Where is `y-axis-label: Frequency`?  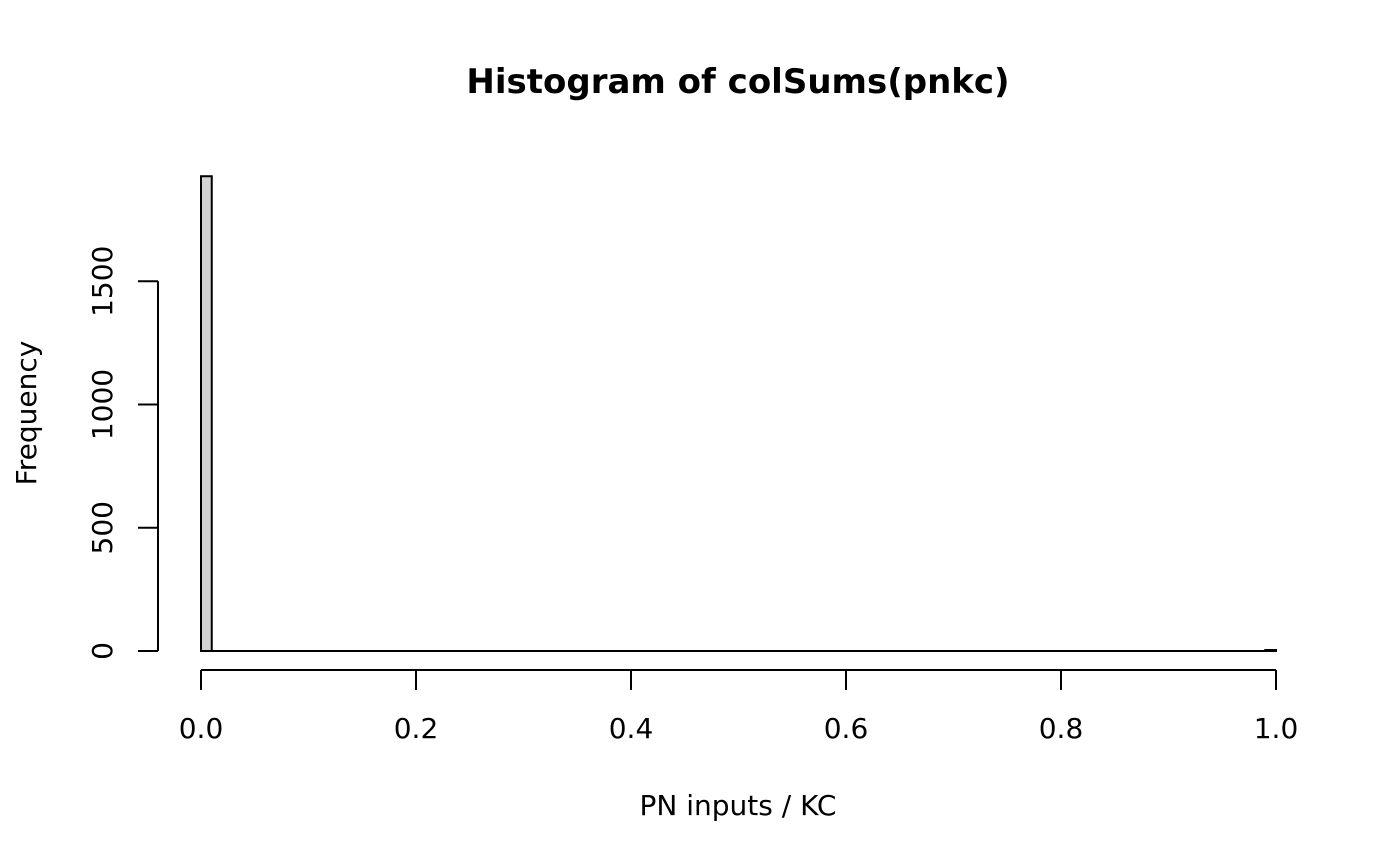
y-axis-label: Frequency is located at coordinates (26, 413).